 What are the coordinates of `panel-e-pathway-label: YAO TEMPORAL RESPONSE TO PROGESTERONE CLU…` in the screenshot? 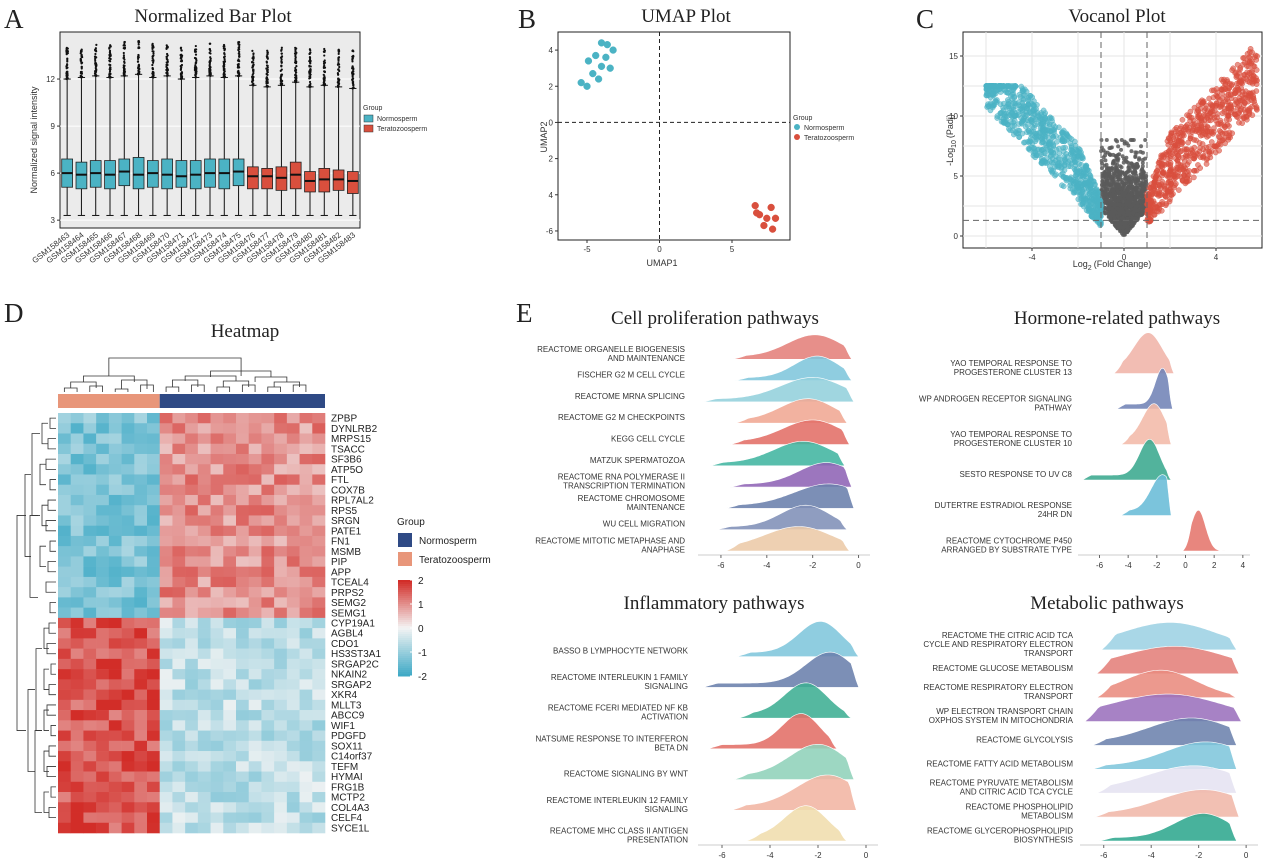 It's located at (1011, 368).